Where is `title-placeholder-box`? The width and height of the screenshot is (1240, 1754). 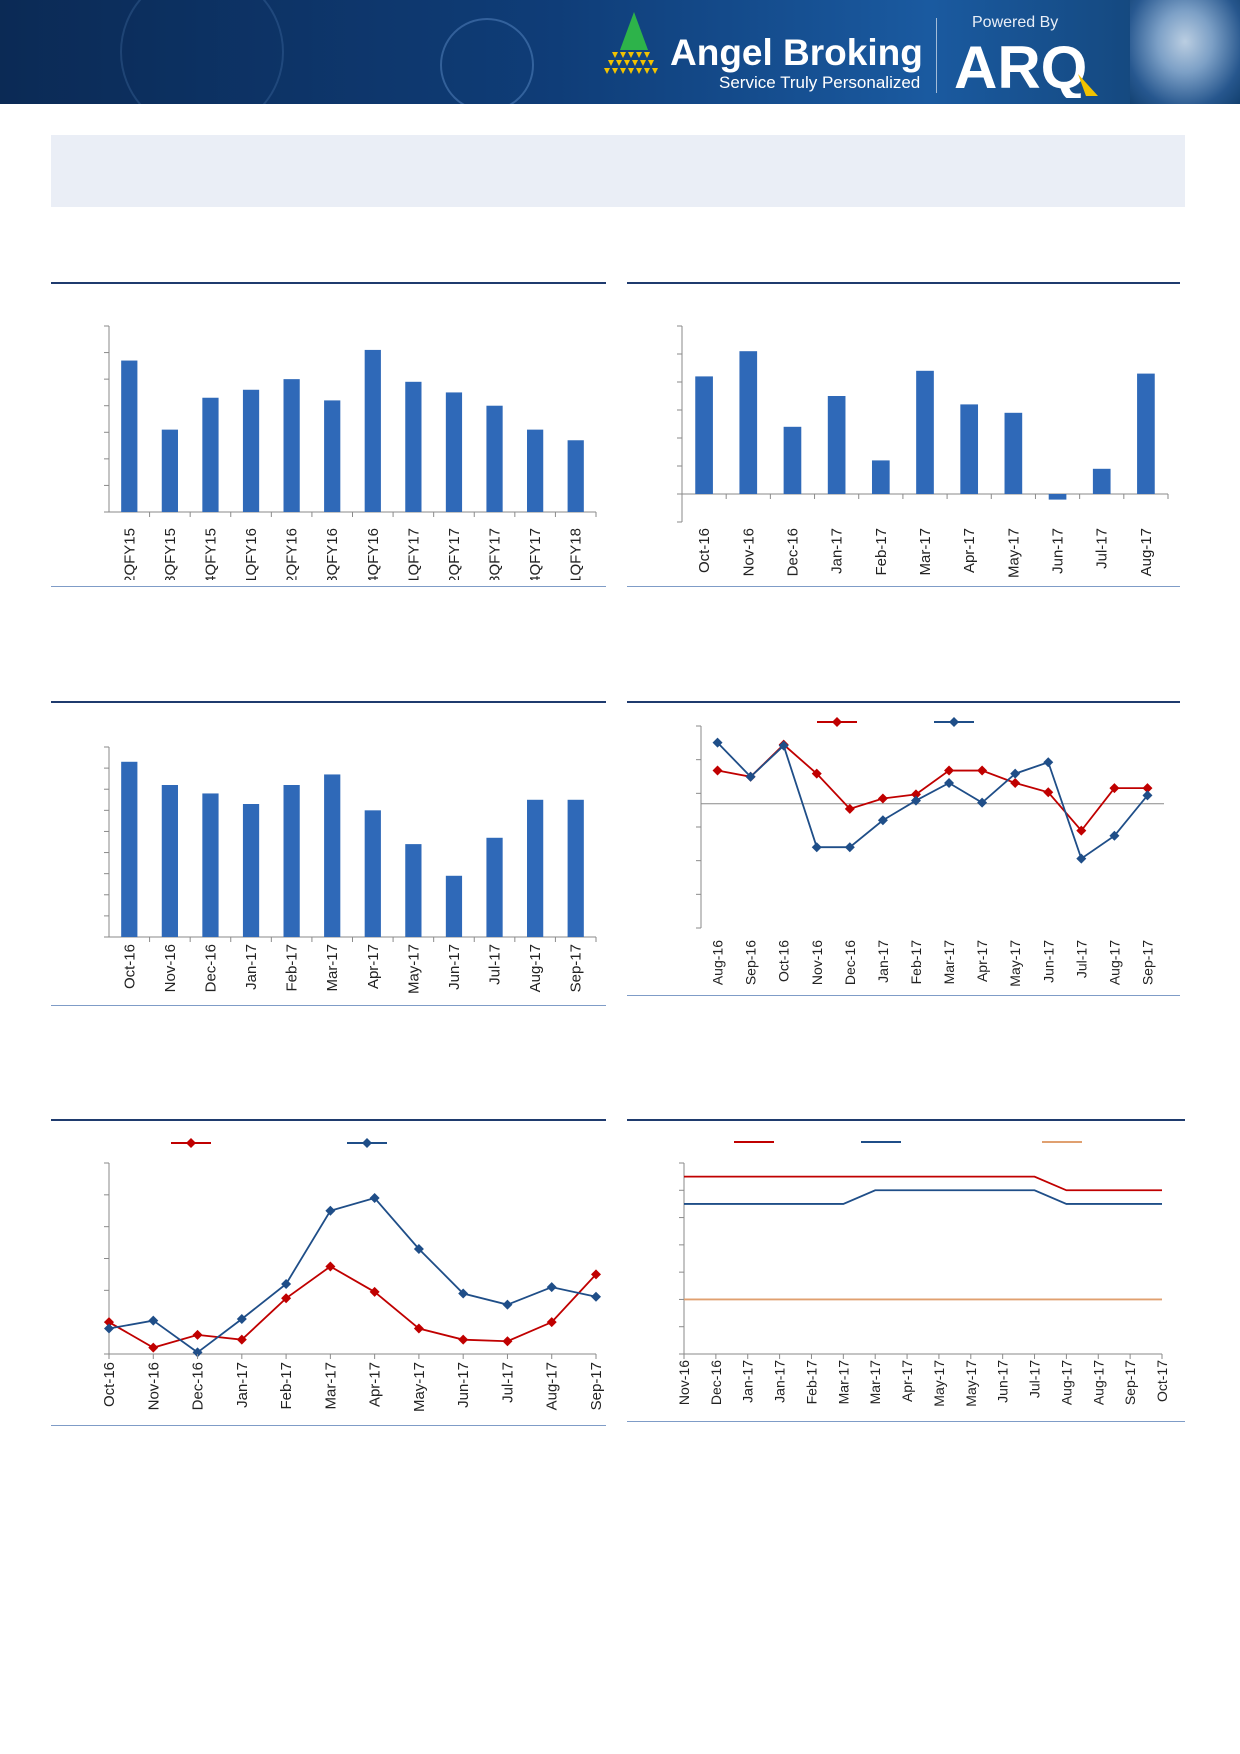 title-placeholder-box is located at coordinates (618, 171).